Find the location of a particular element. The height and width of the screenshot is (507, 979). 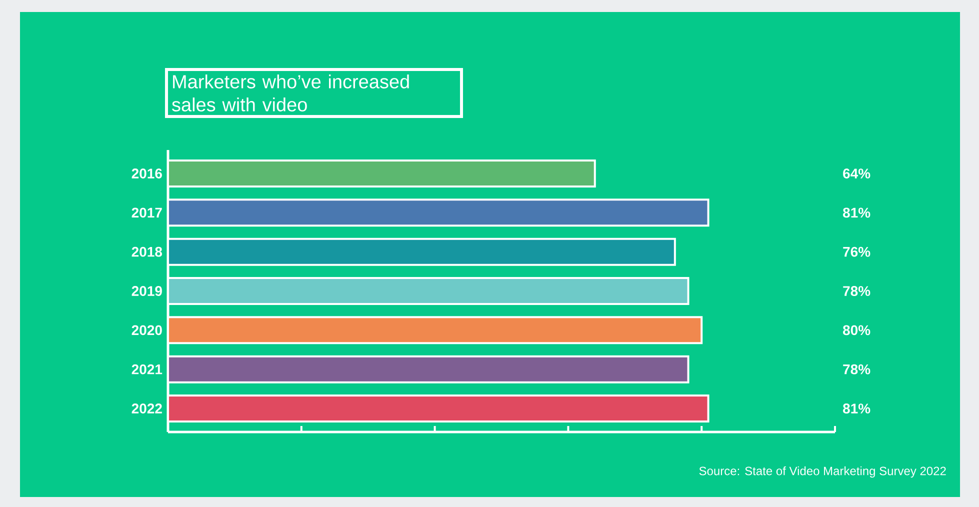

y-tick-label: 2021 is located at coordinates (147, 369).